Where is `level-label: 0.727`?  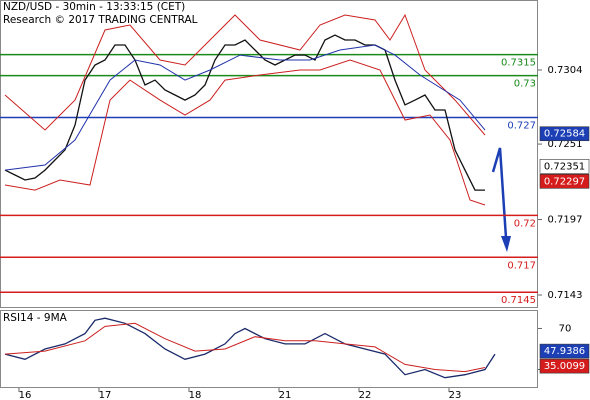
level-label: 0.727 is located at coordinates (521, 126).